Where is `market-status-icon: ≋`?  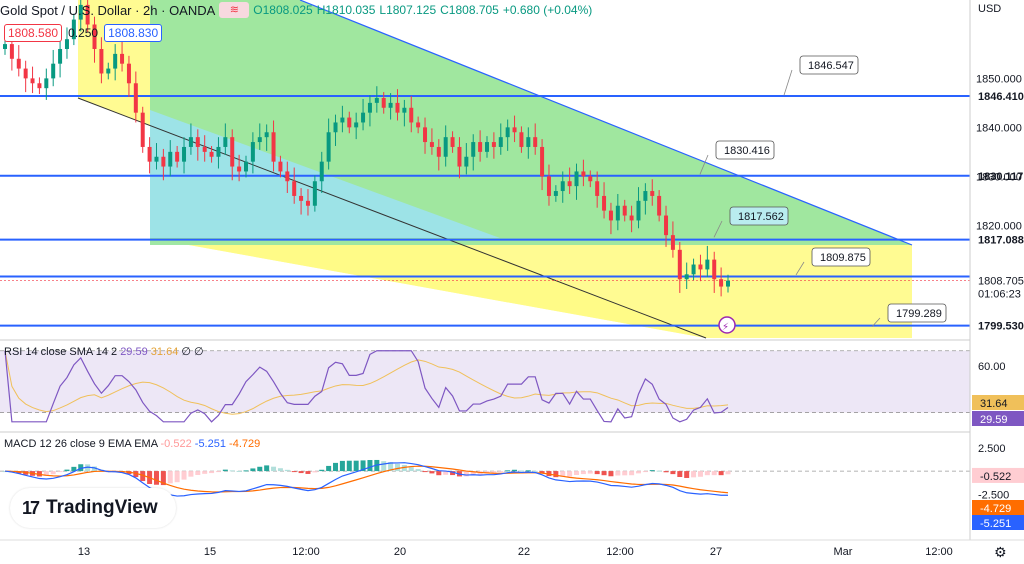
market-status-icon: ≋ is located at coordinates (234, 10).